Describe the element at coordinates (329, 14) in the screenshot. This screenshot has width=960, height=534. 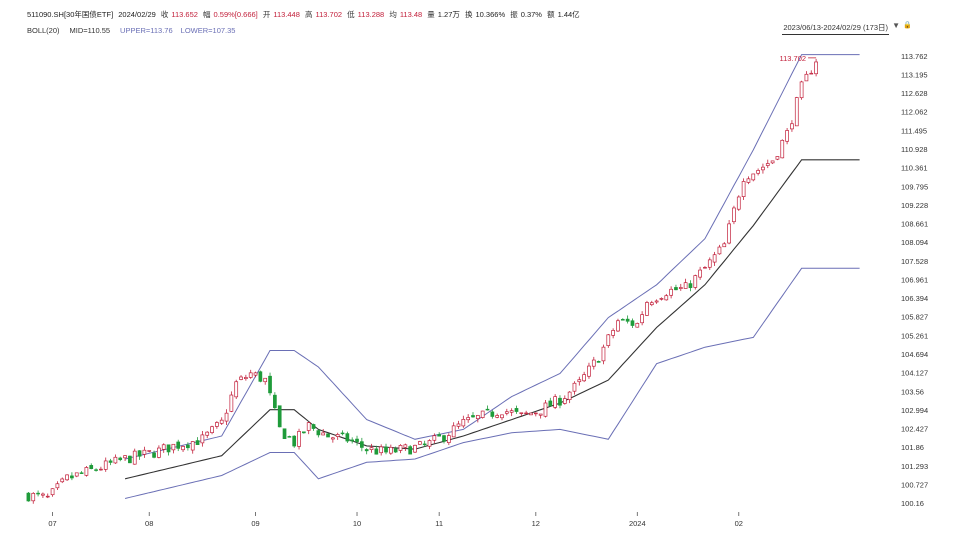
I see `high-value: 113.702` at that location.